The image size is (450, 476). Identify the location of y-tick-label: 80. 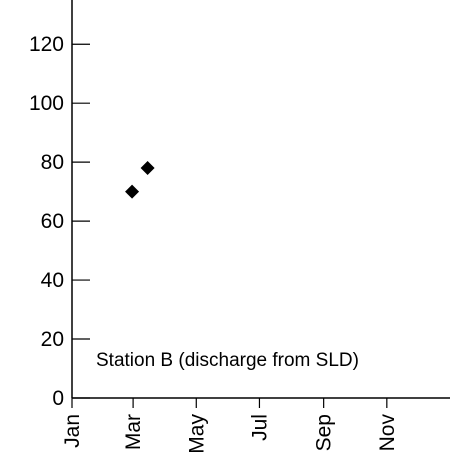
(52, 162).